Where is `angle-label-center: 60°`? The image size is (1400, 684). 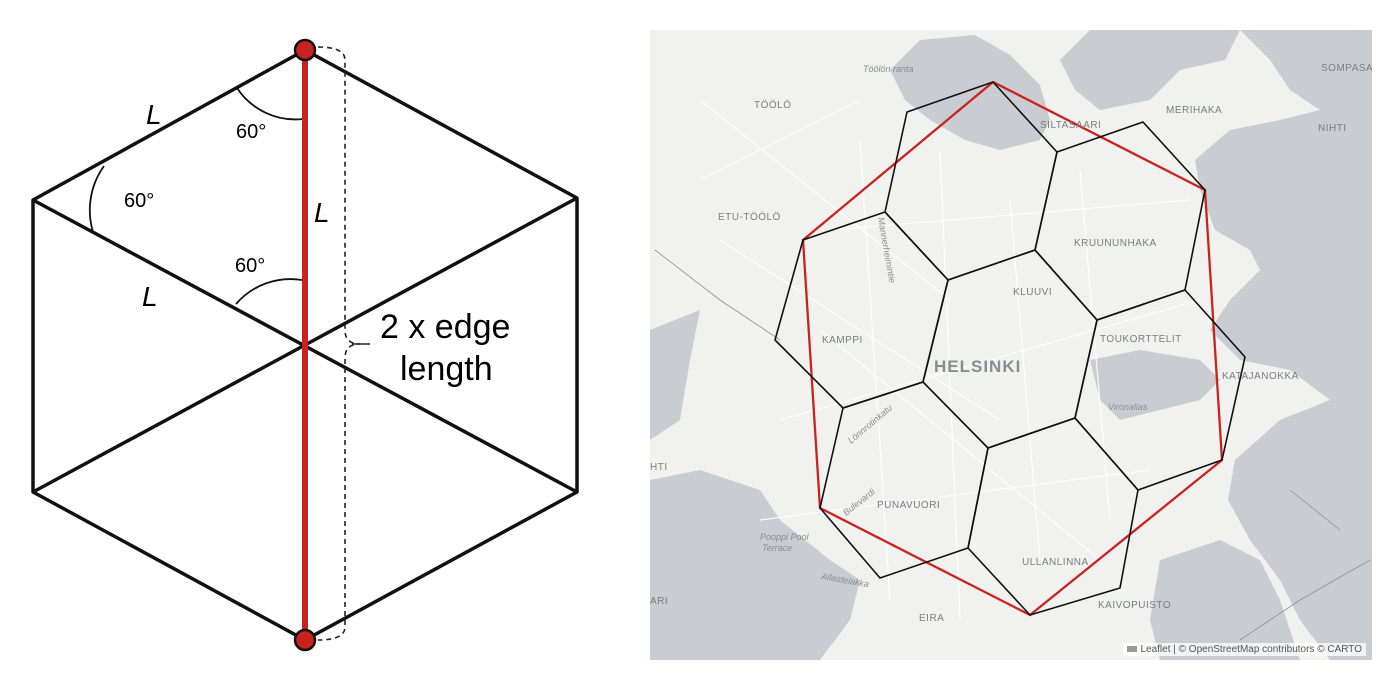 angle-label-center: 60° is located at coordinates (250, 266).